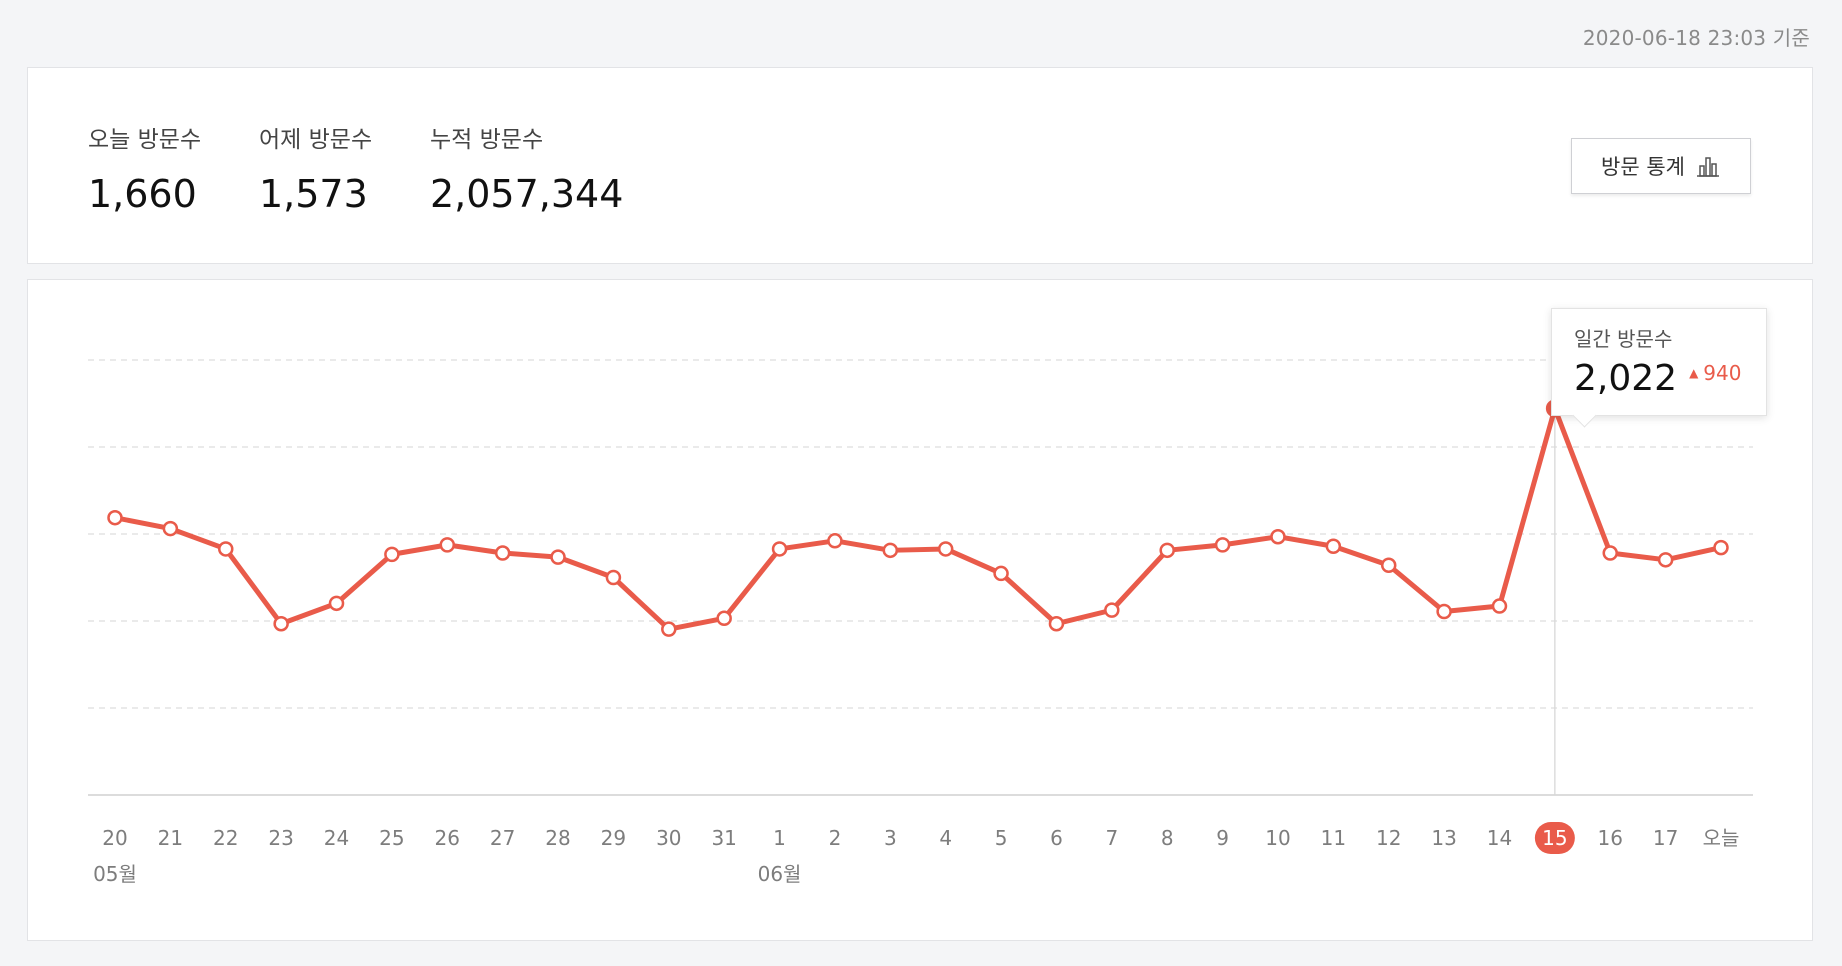  Describe the element at coordinates (613, 838) in the screenshot. I see `x-tick-label: 29` at that location.